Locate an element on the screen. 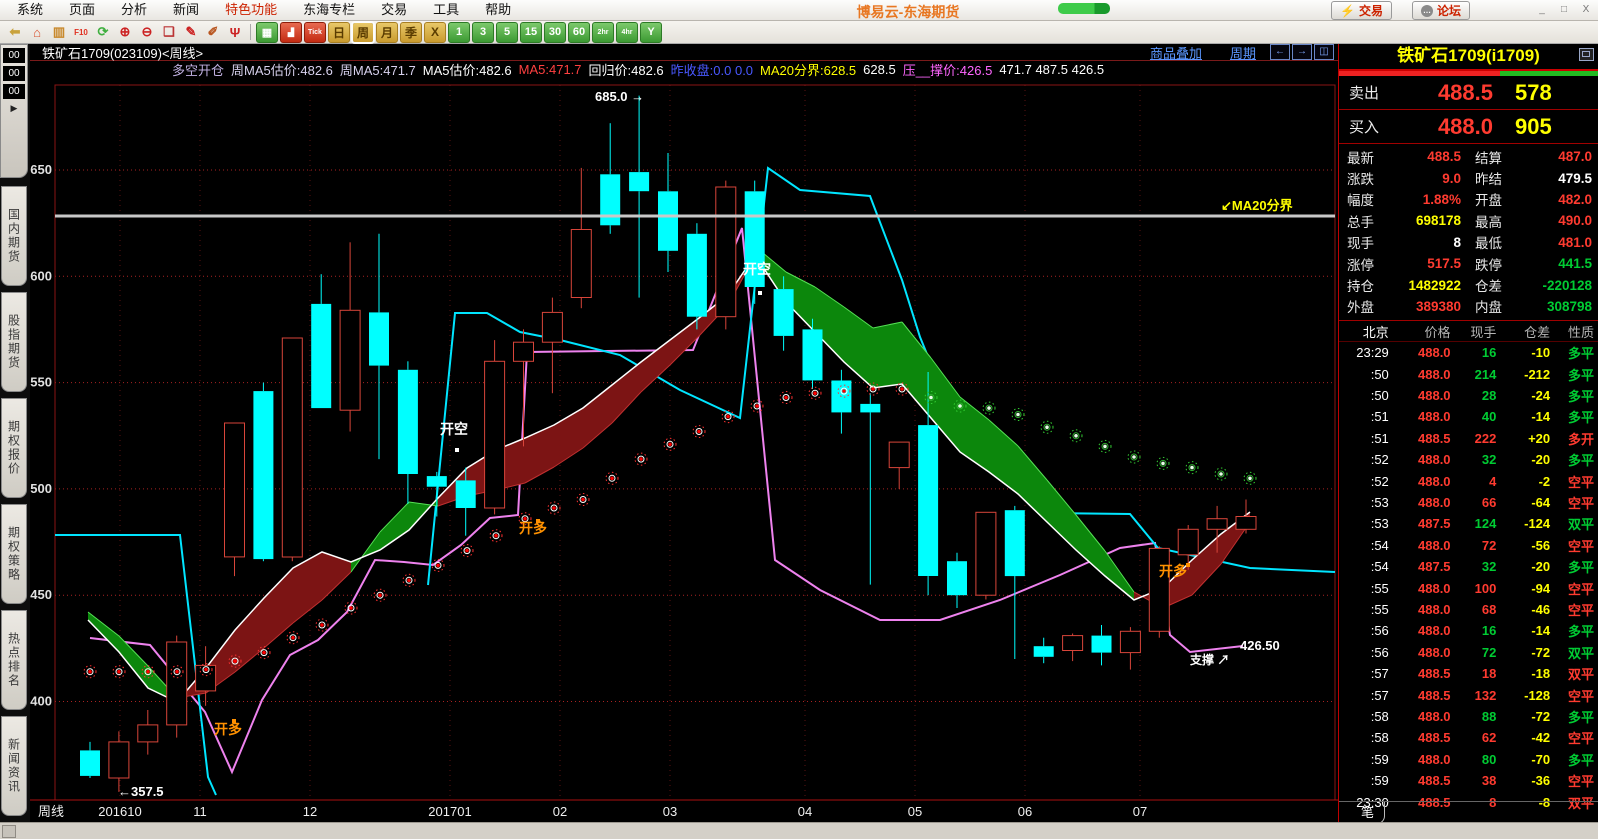 This screenshot has width=1598, height=839. sidebar-tab-股指期货: 股指期货 is located at coordinates (14, 342).